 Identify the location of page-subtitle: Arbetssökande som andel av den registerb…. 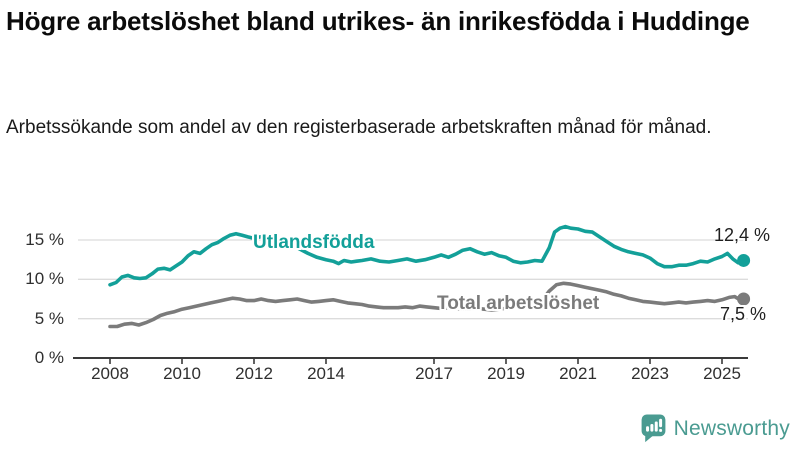
(359, 127).